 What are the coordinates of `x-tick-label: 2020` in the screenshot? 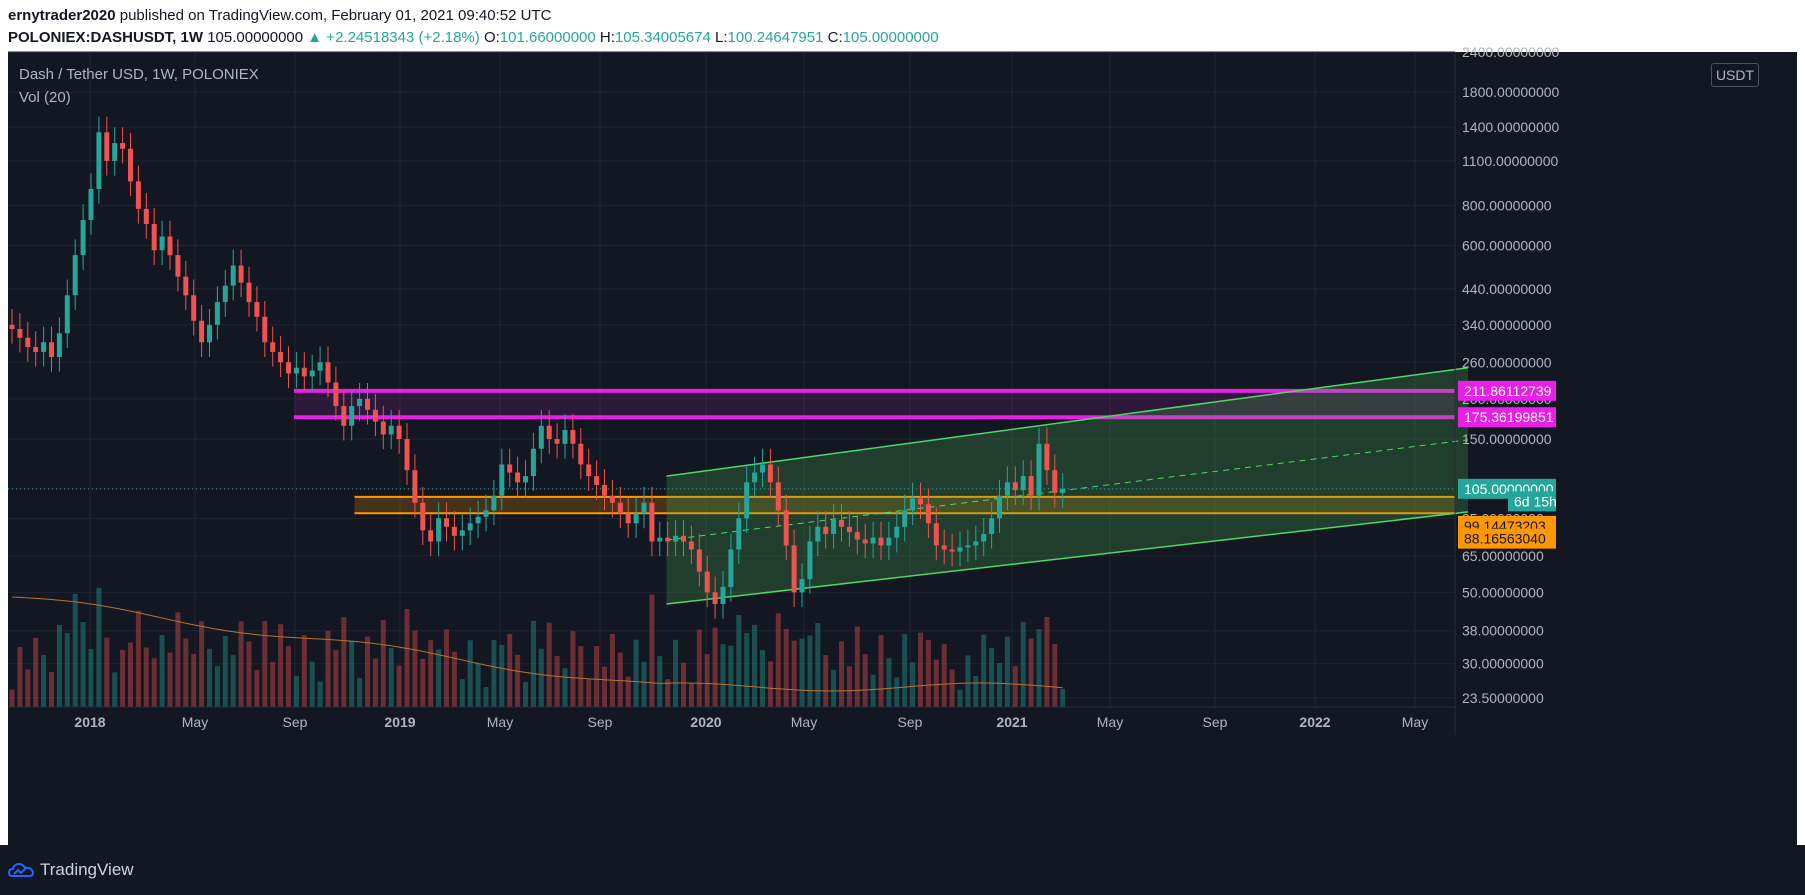 It's located at (705, 722).